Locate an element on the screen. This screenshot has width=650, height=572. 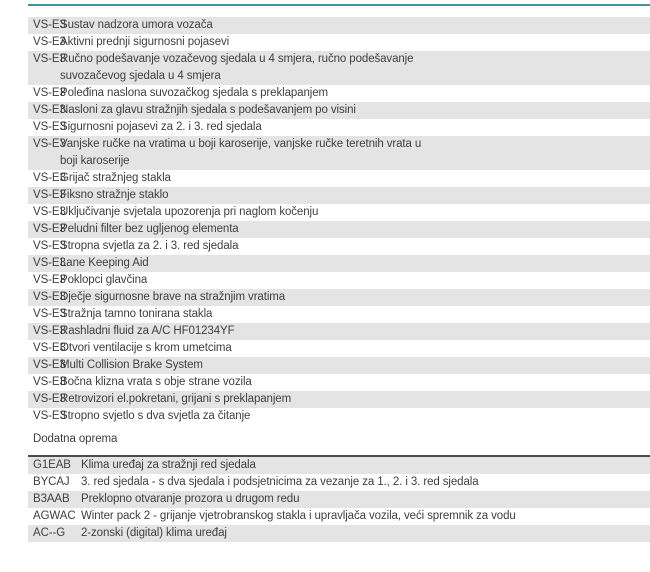
equipment-code: AGWAC is located at coordinates (54, 516).